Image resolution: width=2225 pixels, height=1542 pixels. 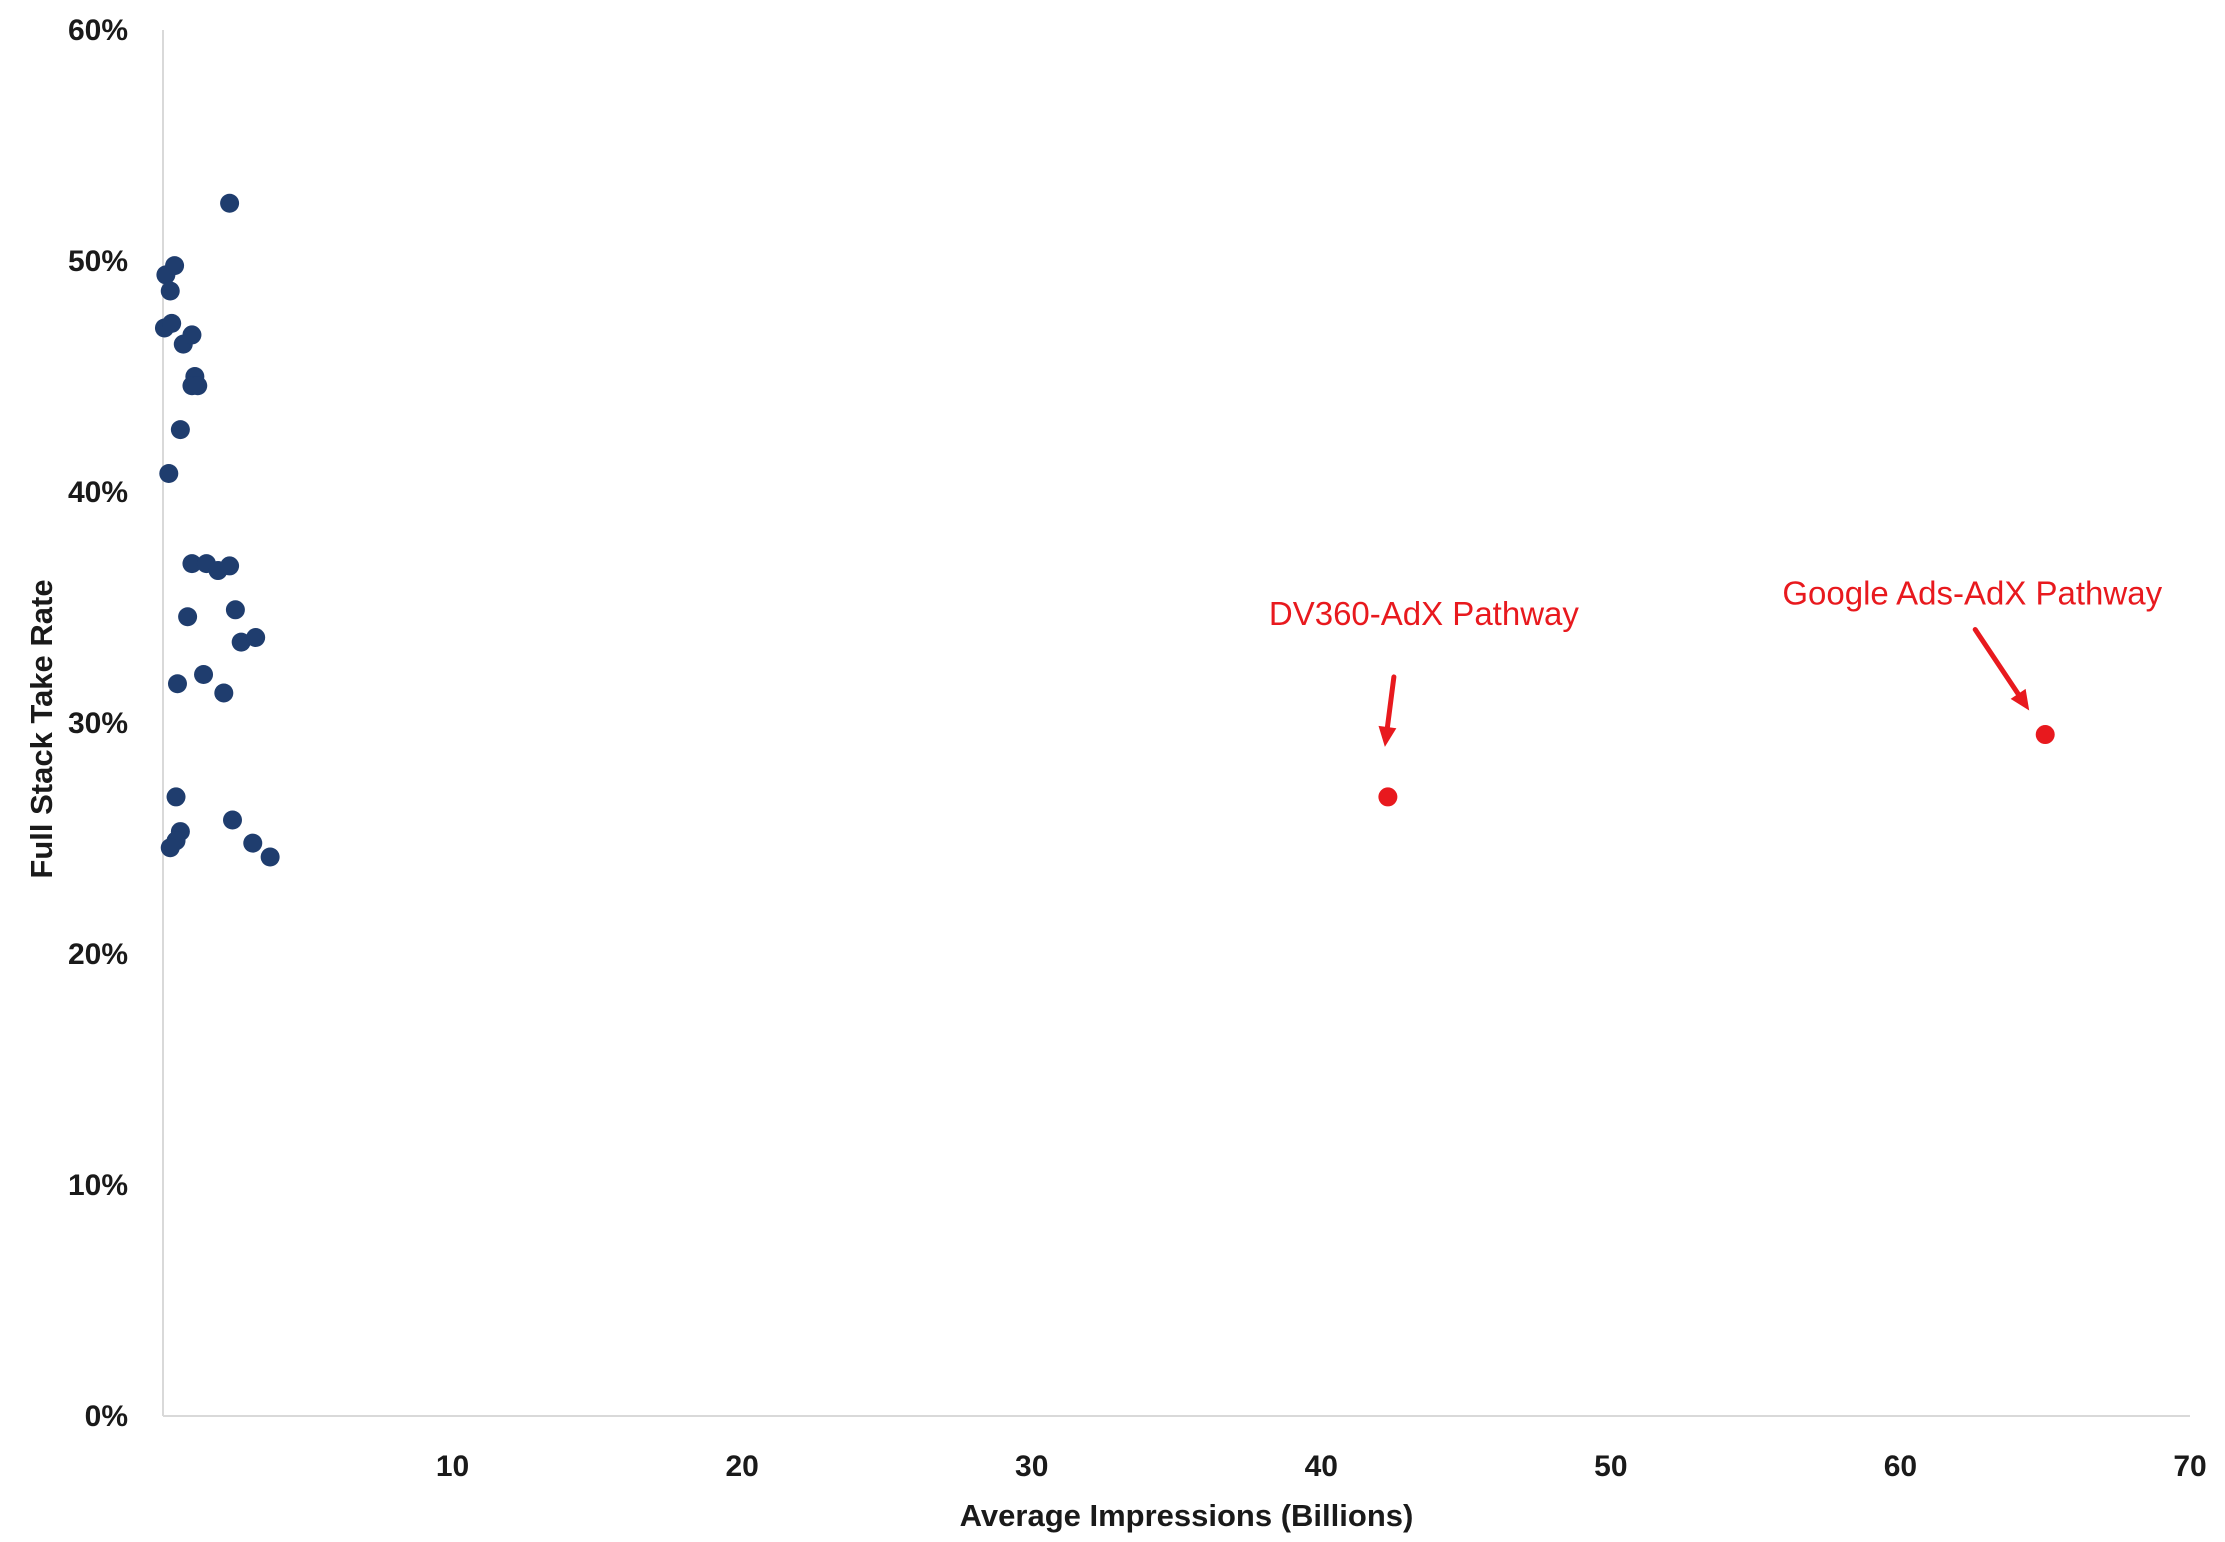 What do you see at coordinates (1900, 1466) in the screenshot?
I see `x-tick-label: 60` at bounding box center [1900, 1466].